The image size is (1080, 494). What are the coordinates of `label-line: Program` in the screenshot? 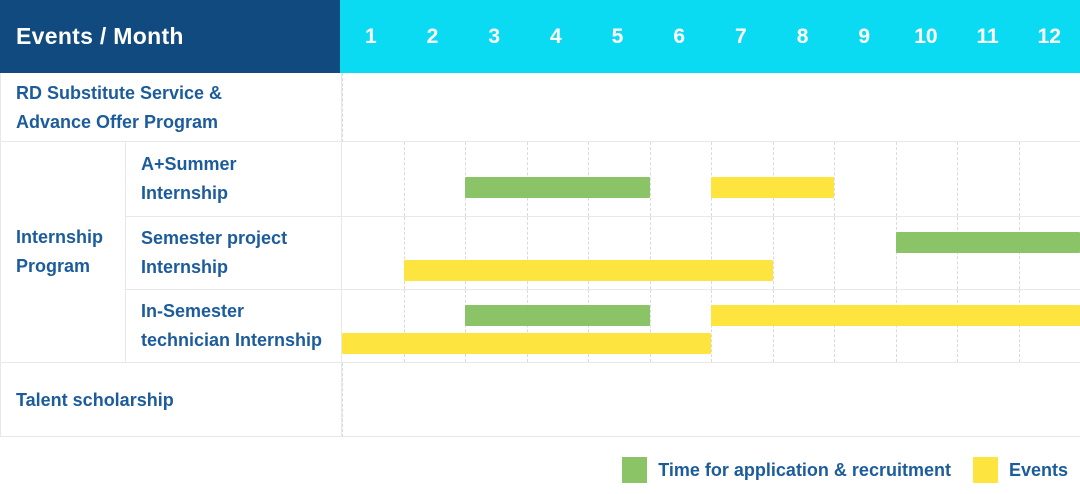 It's located at (53, 266).